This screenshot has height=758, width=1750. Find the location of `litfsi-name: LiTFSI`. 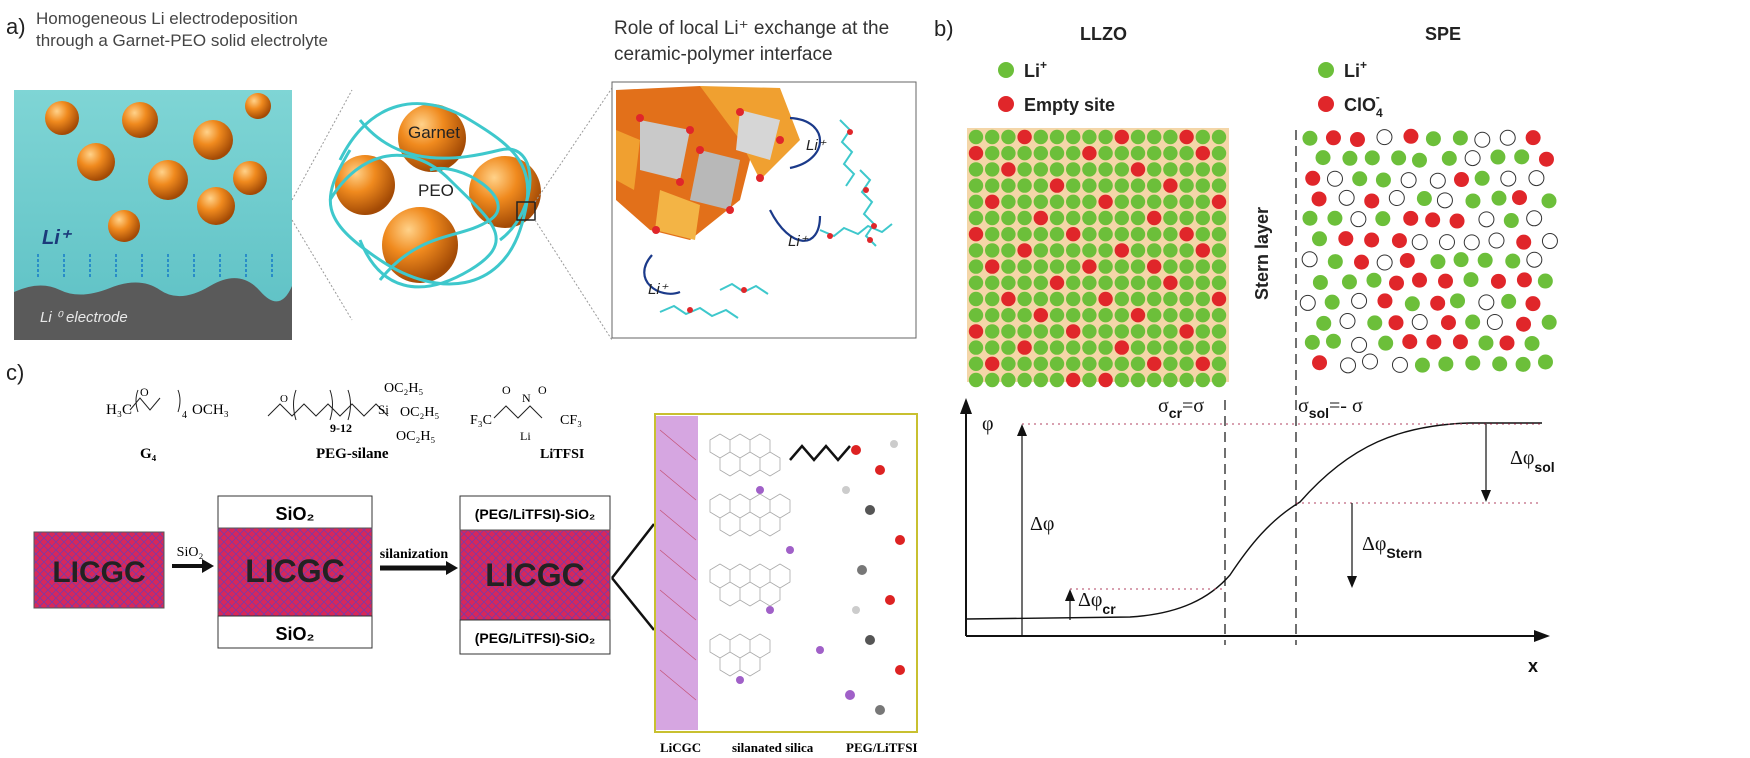

litfsi-name: LiTFSI is located at coordinates (562, 454).